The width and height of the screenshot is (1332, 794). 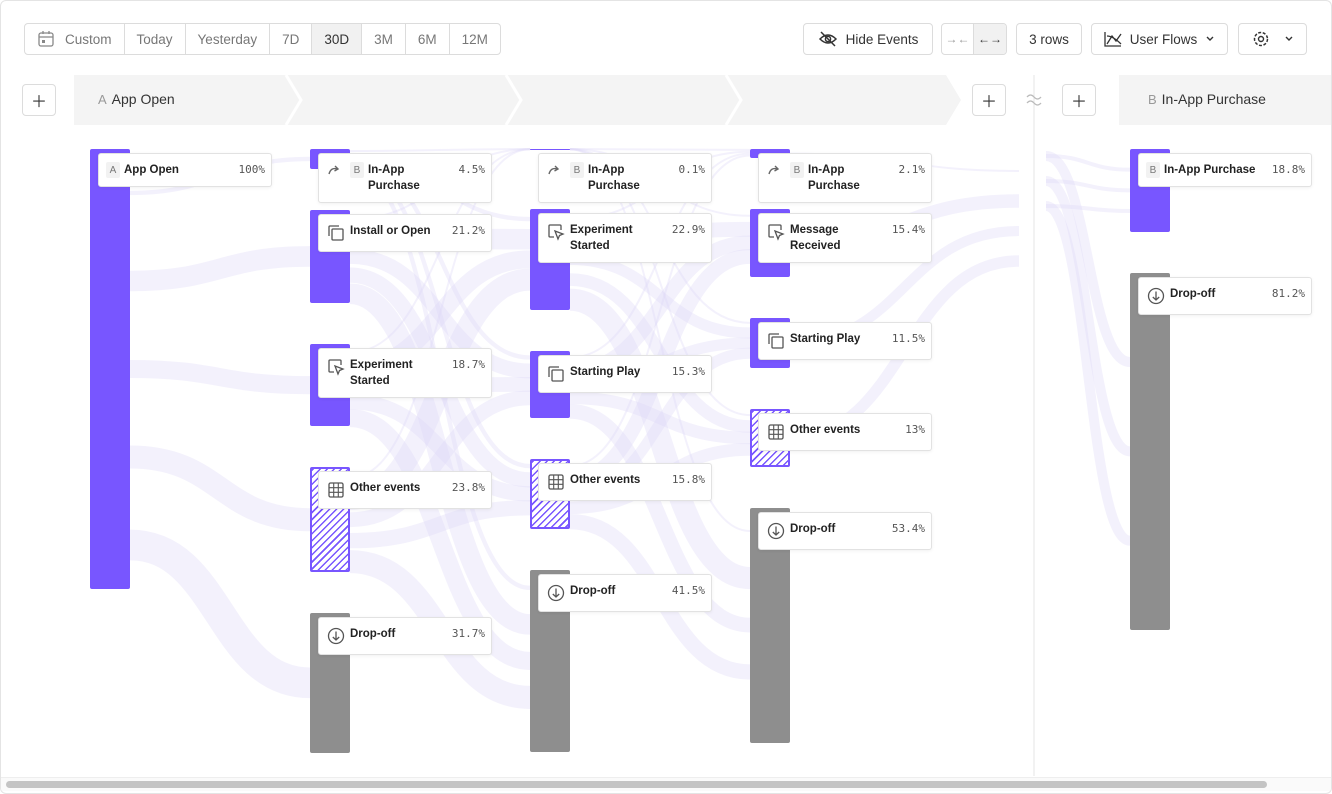 What do you see at coordinates (908, 229) in the screenshot?
I see `node-percent: 15.4%` at bounding box center [908, 229].